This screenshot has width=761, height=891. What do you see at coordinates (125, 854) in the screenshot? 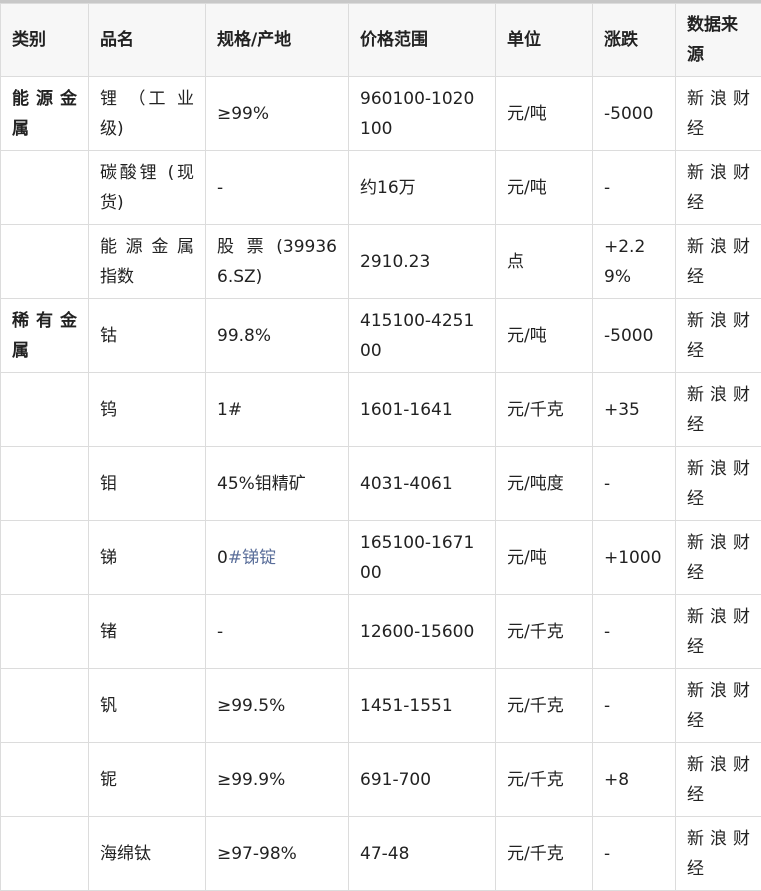
I see `name-cell-text: 海绵钛` at bounding box center [125, 854].